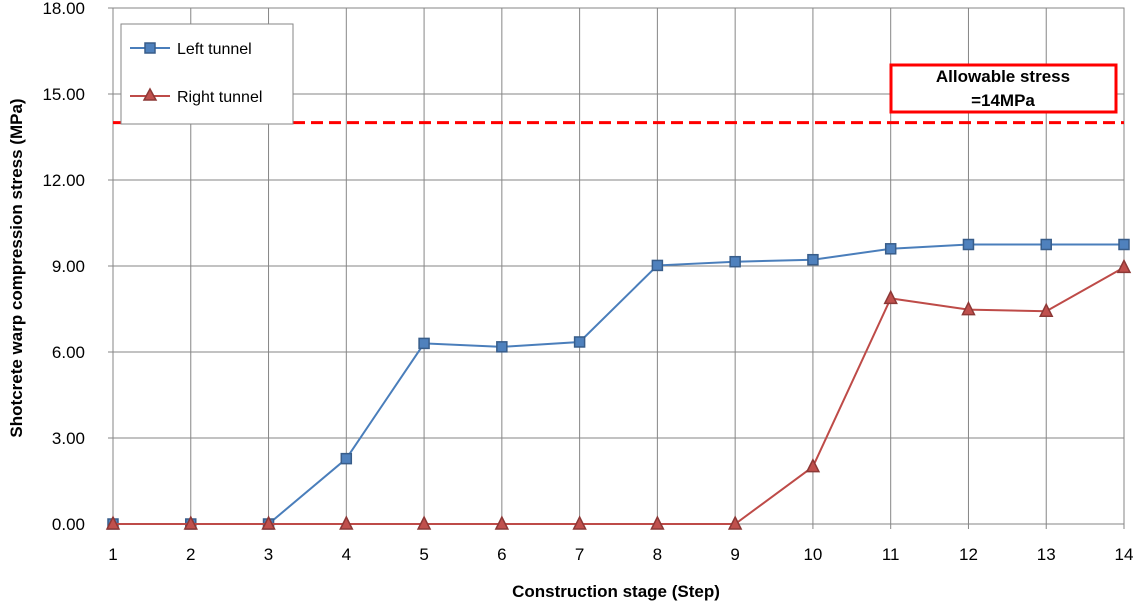  What do you see at coordinates (1124, 554) in the screenshot?
I see `x-tick-label: 14` at bounding box center [1124, 554].